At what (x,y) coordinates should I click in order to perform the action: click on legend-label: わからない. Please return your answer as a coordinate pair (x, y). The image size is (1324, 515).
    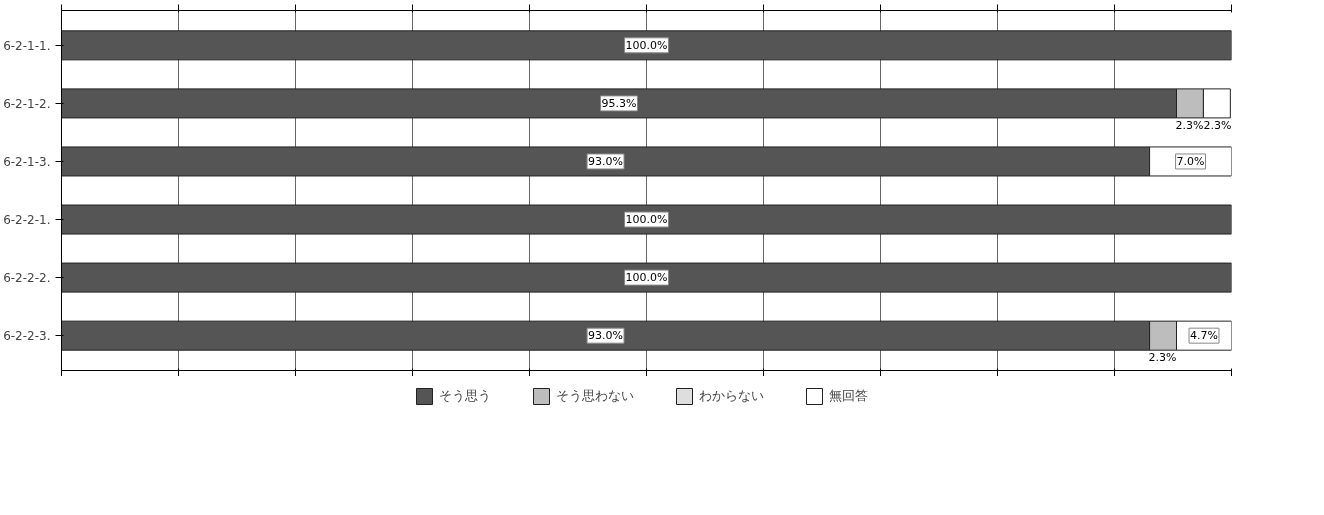
    Looking at the image, I should click on (731, 396).